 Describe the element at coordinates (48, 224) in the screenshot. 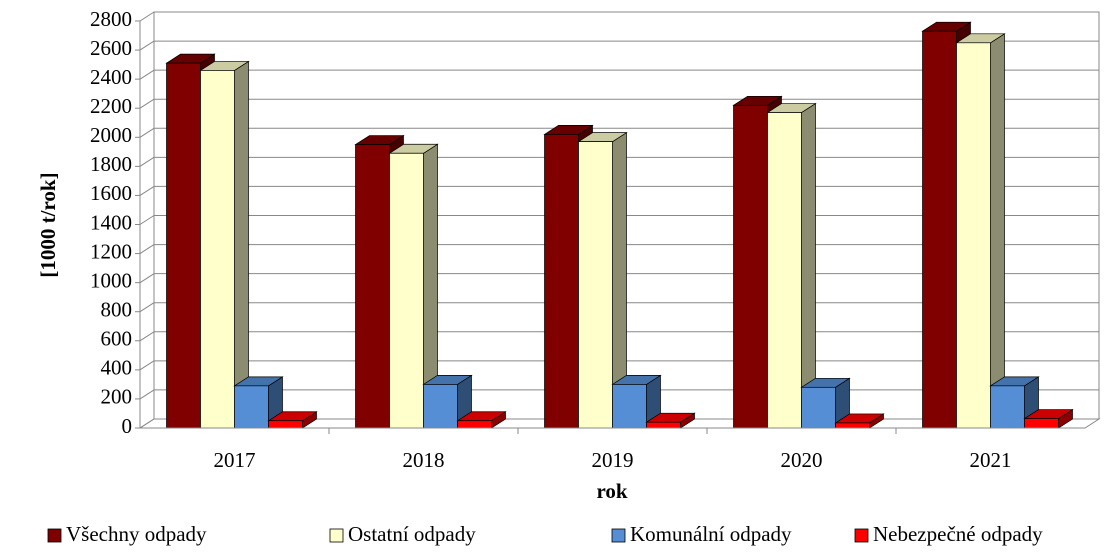

I see `y-axis-label: [1000 t/rok]` at that location.